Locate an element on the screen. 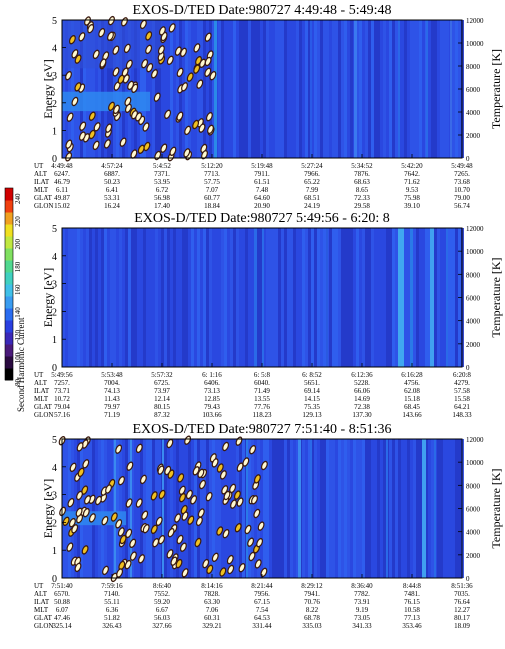 The image size is (505, 649). orbit-cell: 69.14 is located at coordinates (312, 391).